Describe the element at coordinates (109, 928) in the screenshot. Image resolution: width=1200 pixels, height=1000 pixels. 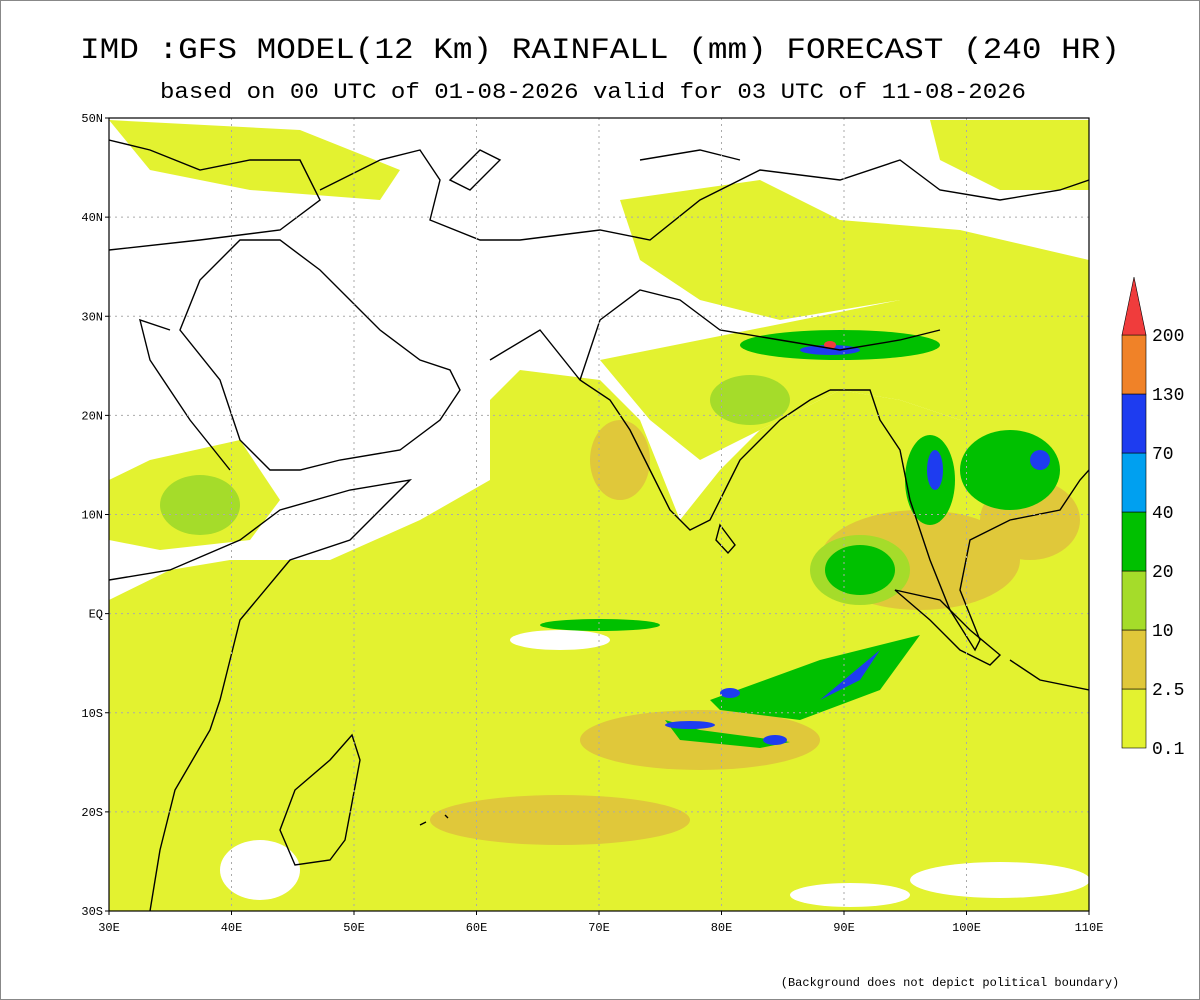
I see `lon-label: 30E` at that location.